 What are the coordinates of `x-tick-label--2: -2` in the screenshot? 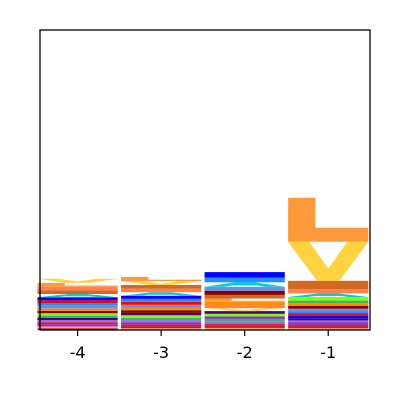 It's located at (245, 352).